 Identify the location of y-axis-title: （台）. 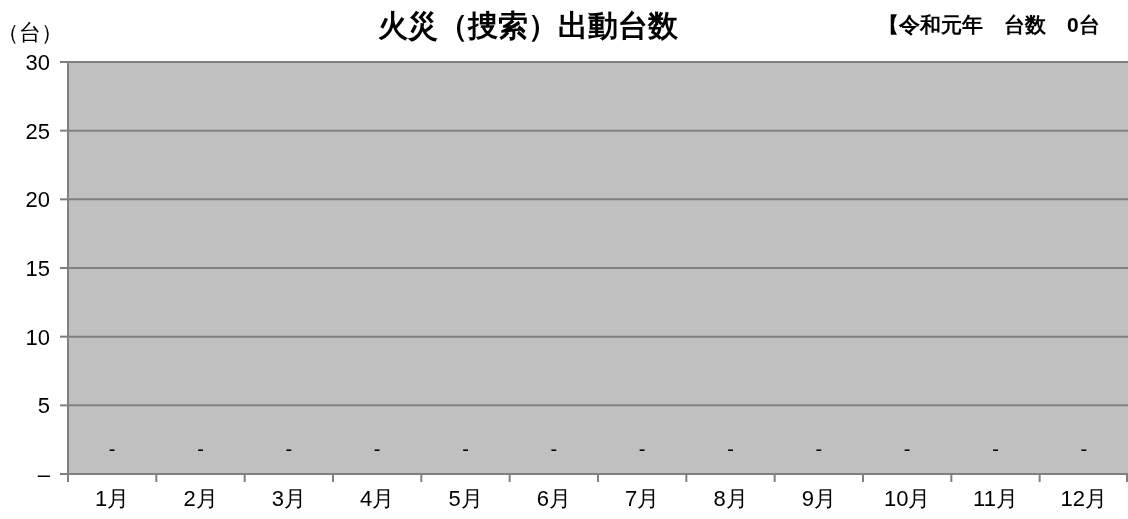
(31, 32).